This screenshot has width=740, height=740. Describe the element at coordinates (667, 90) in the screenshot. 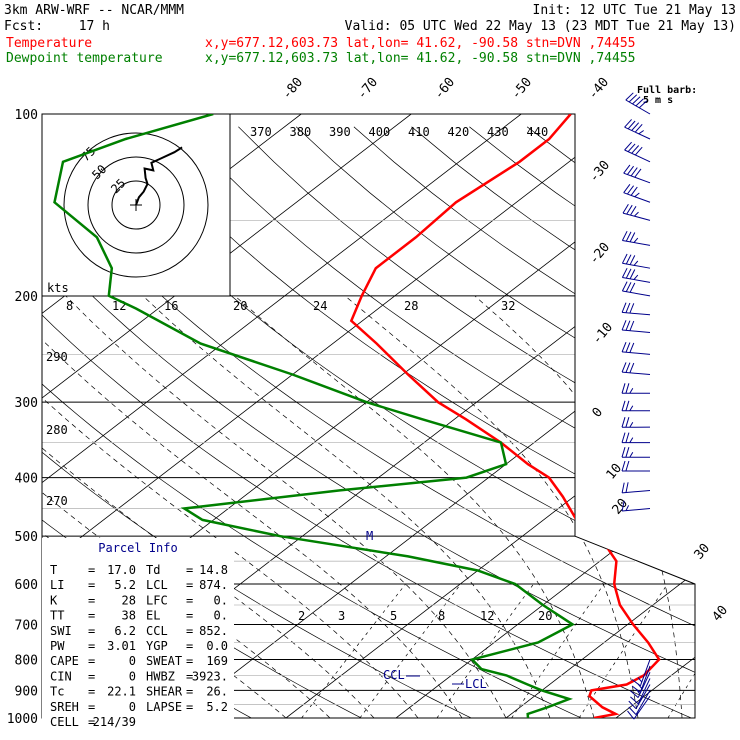

I see `full-barb-note: Full barb:` at that location.